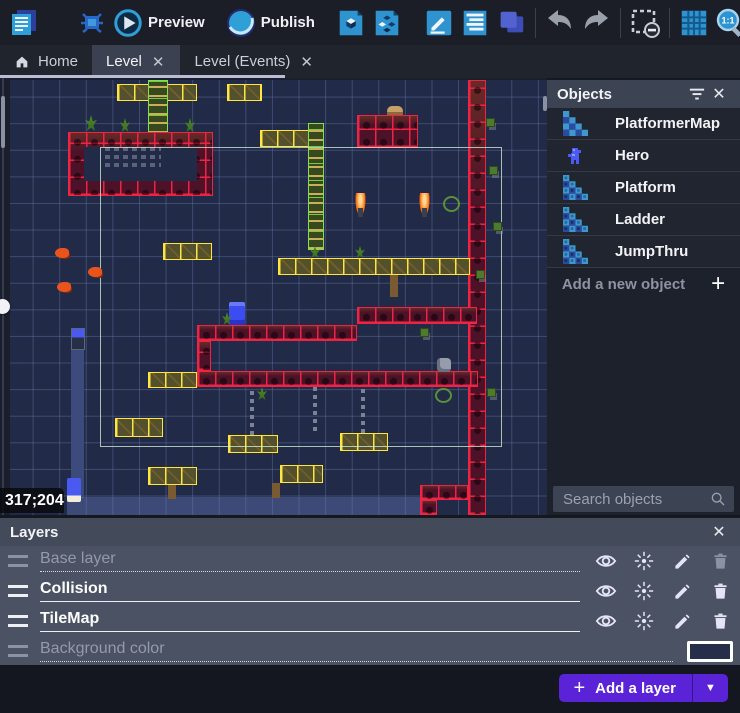 This screenshot has height=713, width=740. What do you see at coordinates (475, 23) in the screenshot?
I see `events-list-icon` at bounding box center [475, 23].